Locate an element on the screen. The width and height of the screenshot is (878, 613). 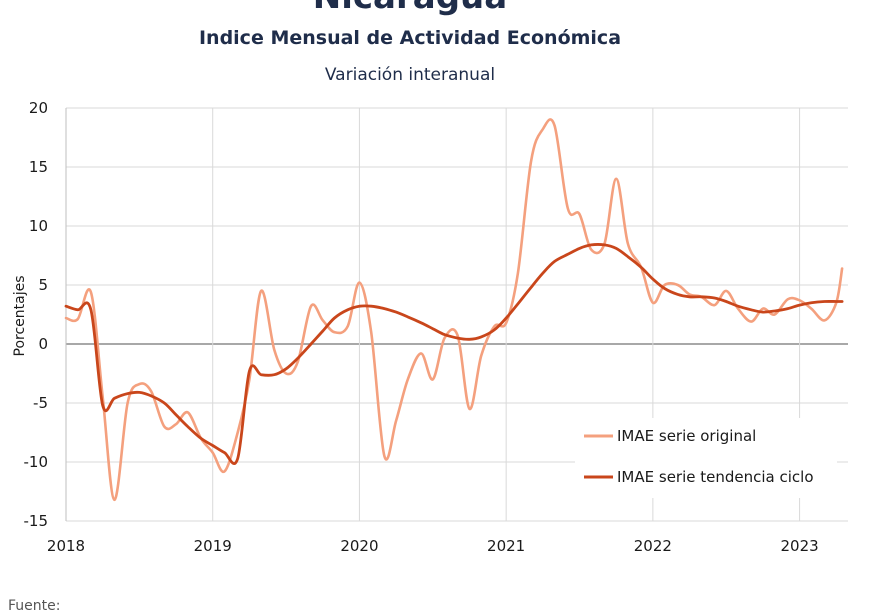
x-tick-label: 2019 is located at coordinates (213, 546).